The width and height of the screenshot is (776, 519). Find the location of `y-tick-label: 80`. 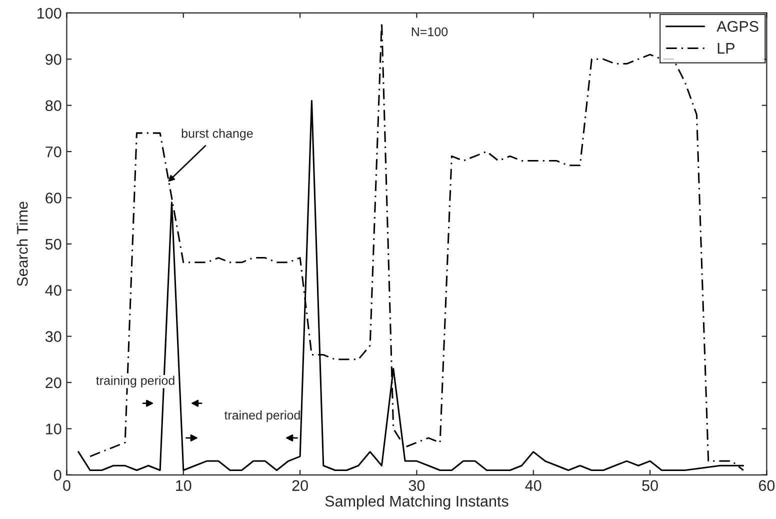

y-tick-label: 80 is located at coordinates (54, 106).